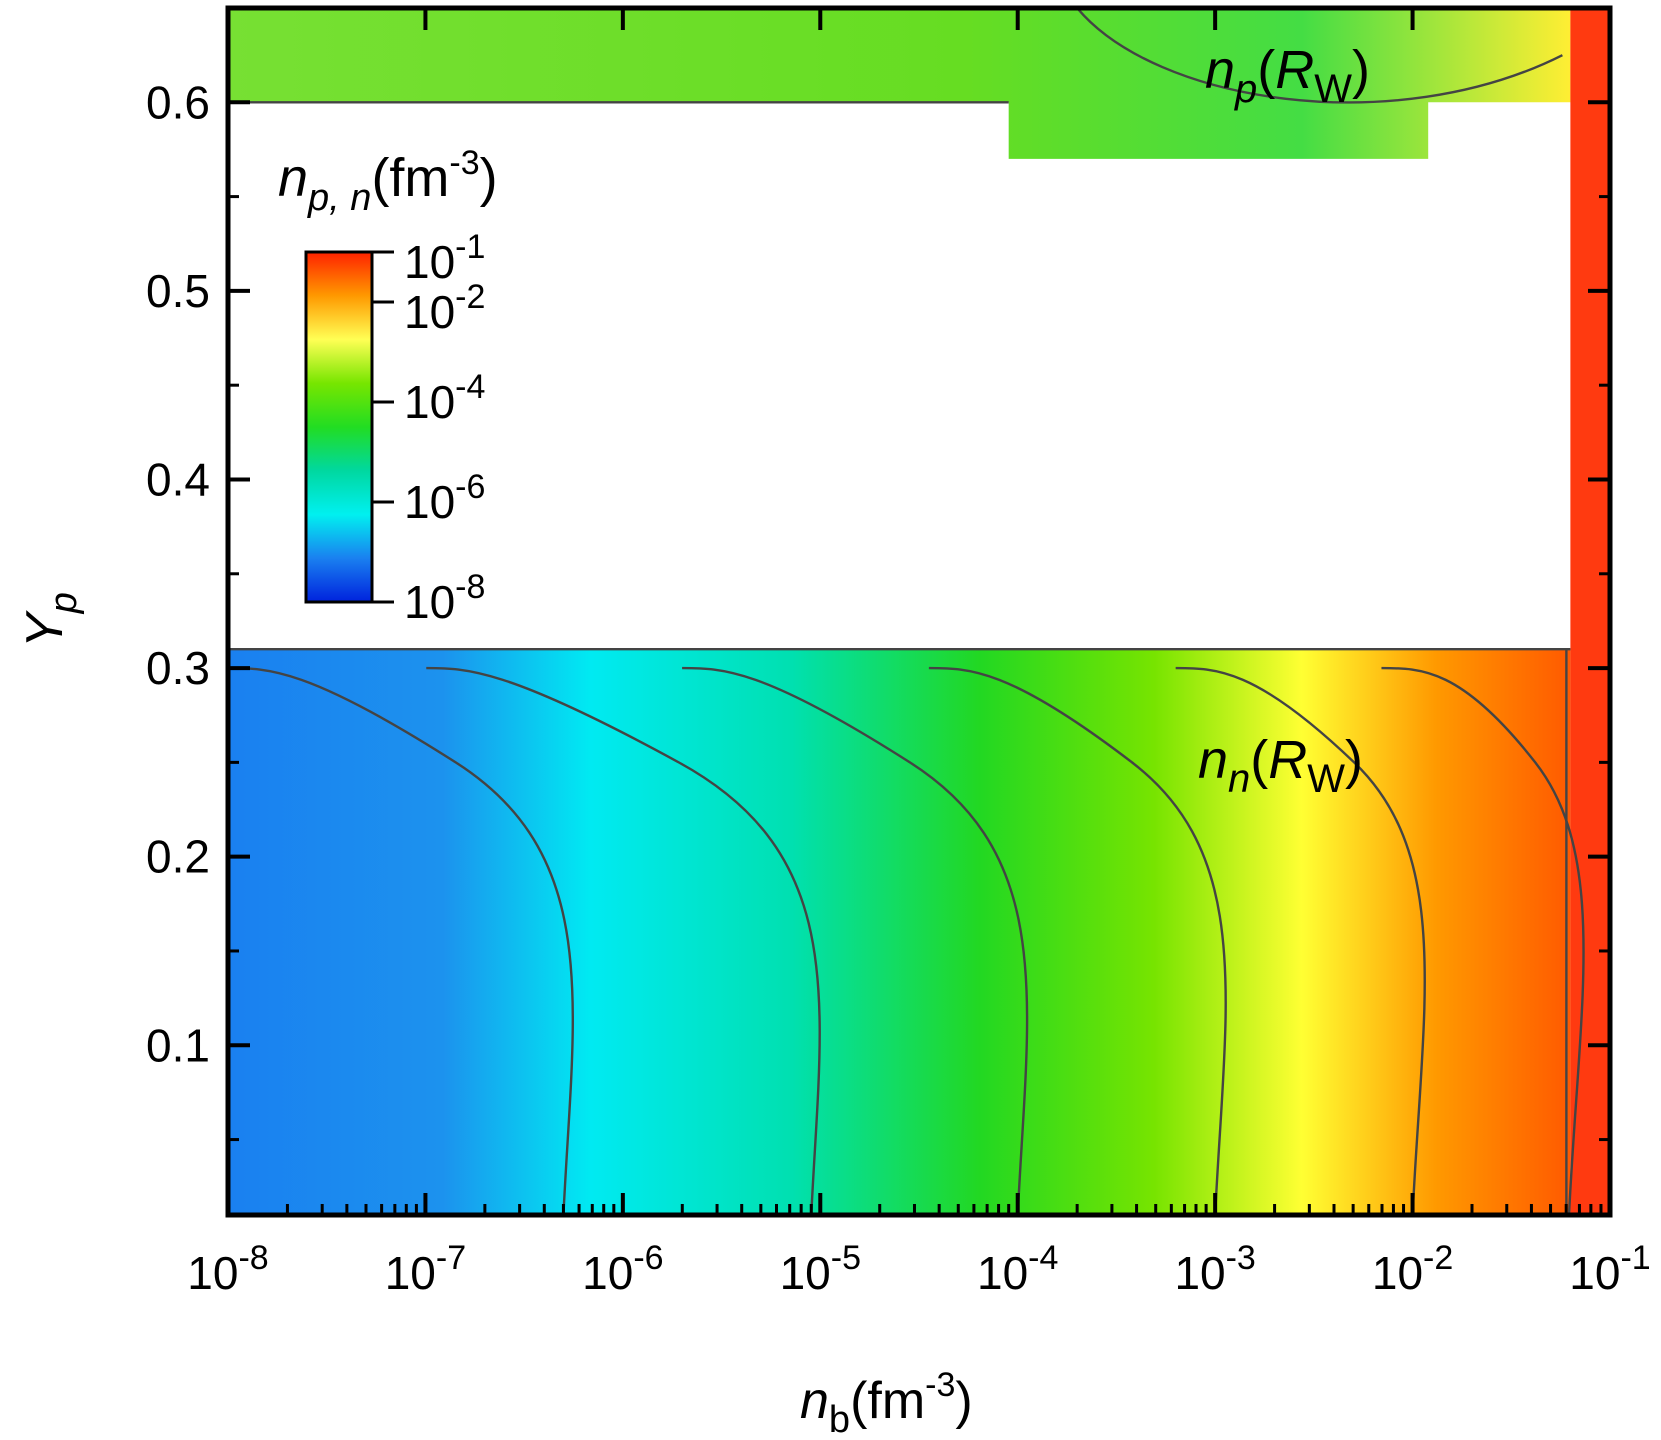  I want to click on region-label-np-sub: p, so click(1245, 89).